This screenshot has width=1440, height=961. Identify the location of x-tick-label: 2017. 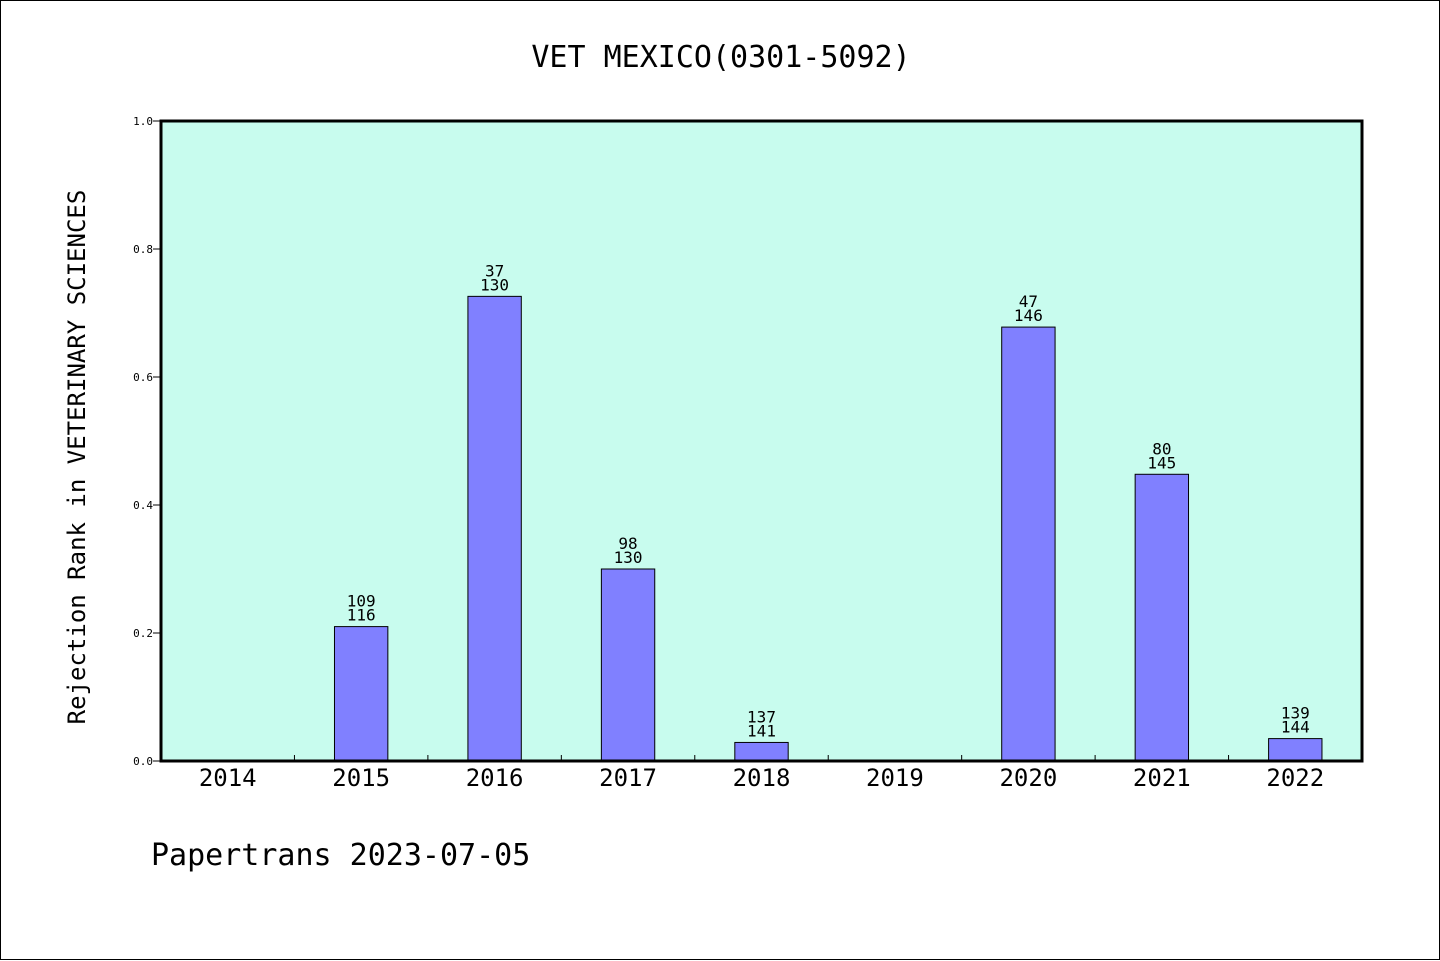
(628, 778).